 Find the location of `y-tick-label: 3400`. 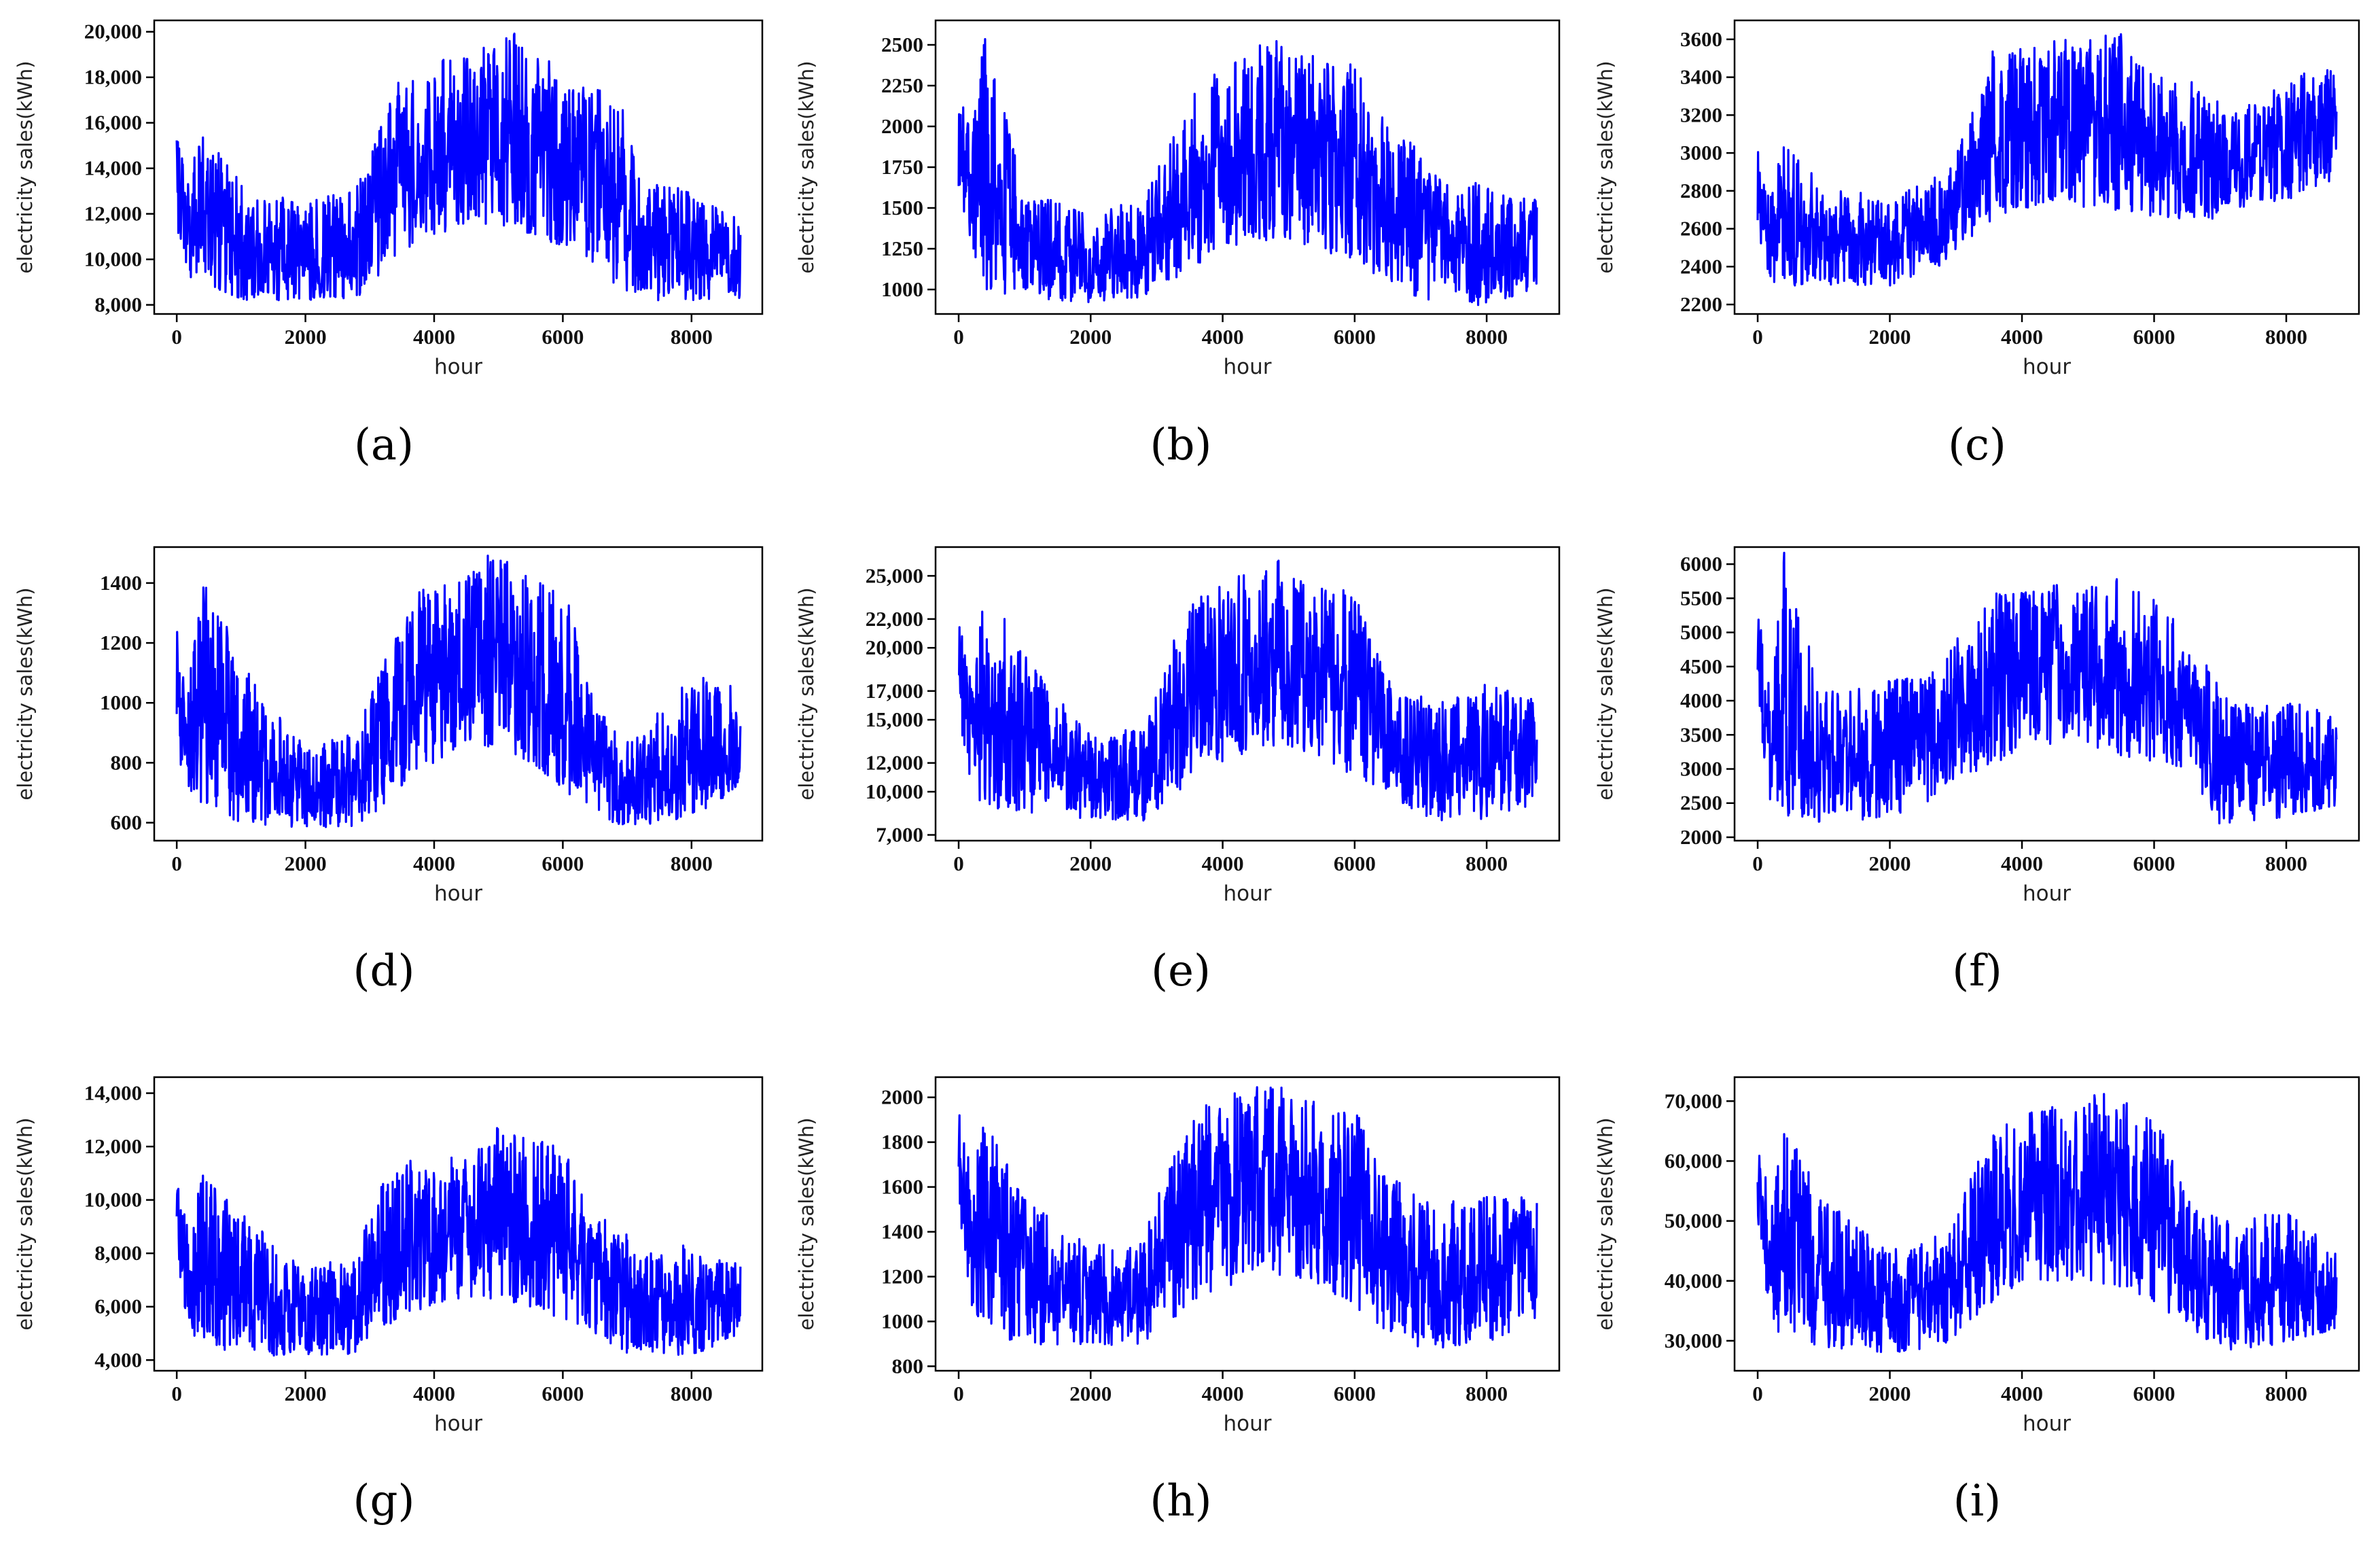

y-tick-label: 3400 is located at coordinates (1701, 77).